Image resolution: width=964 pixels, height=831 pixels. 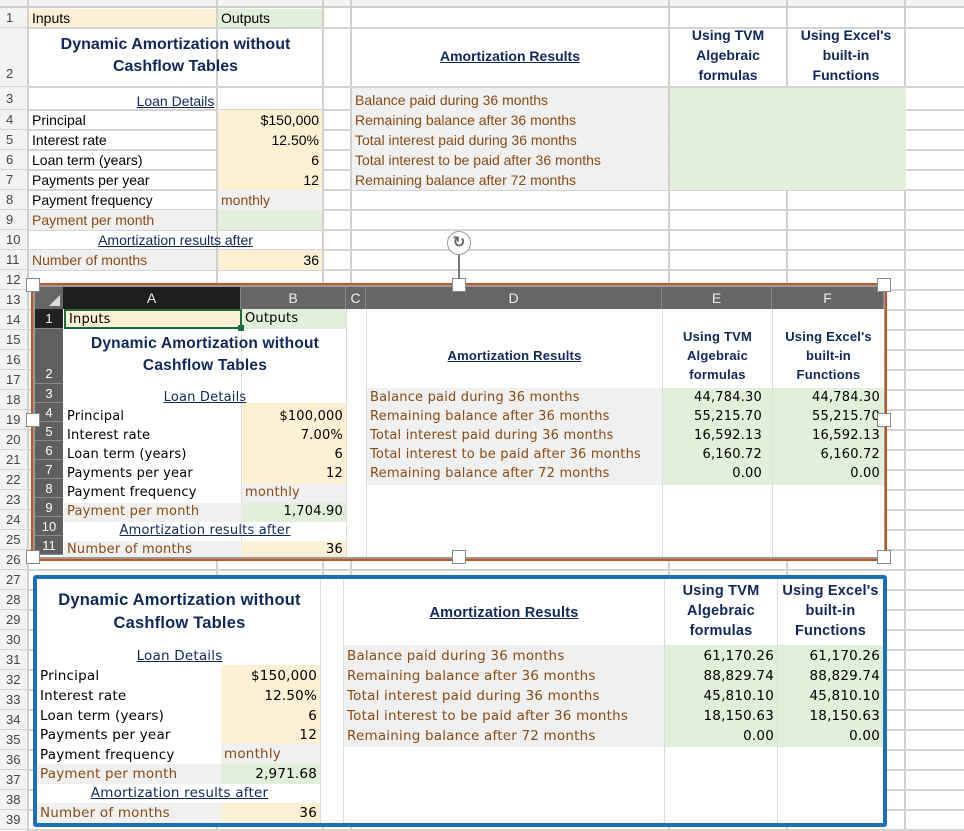 I want to click on row-header: 19, so click(x=13, y=420).